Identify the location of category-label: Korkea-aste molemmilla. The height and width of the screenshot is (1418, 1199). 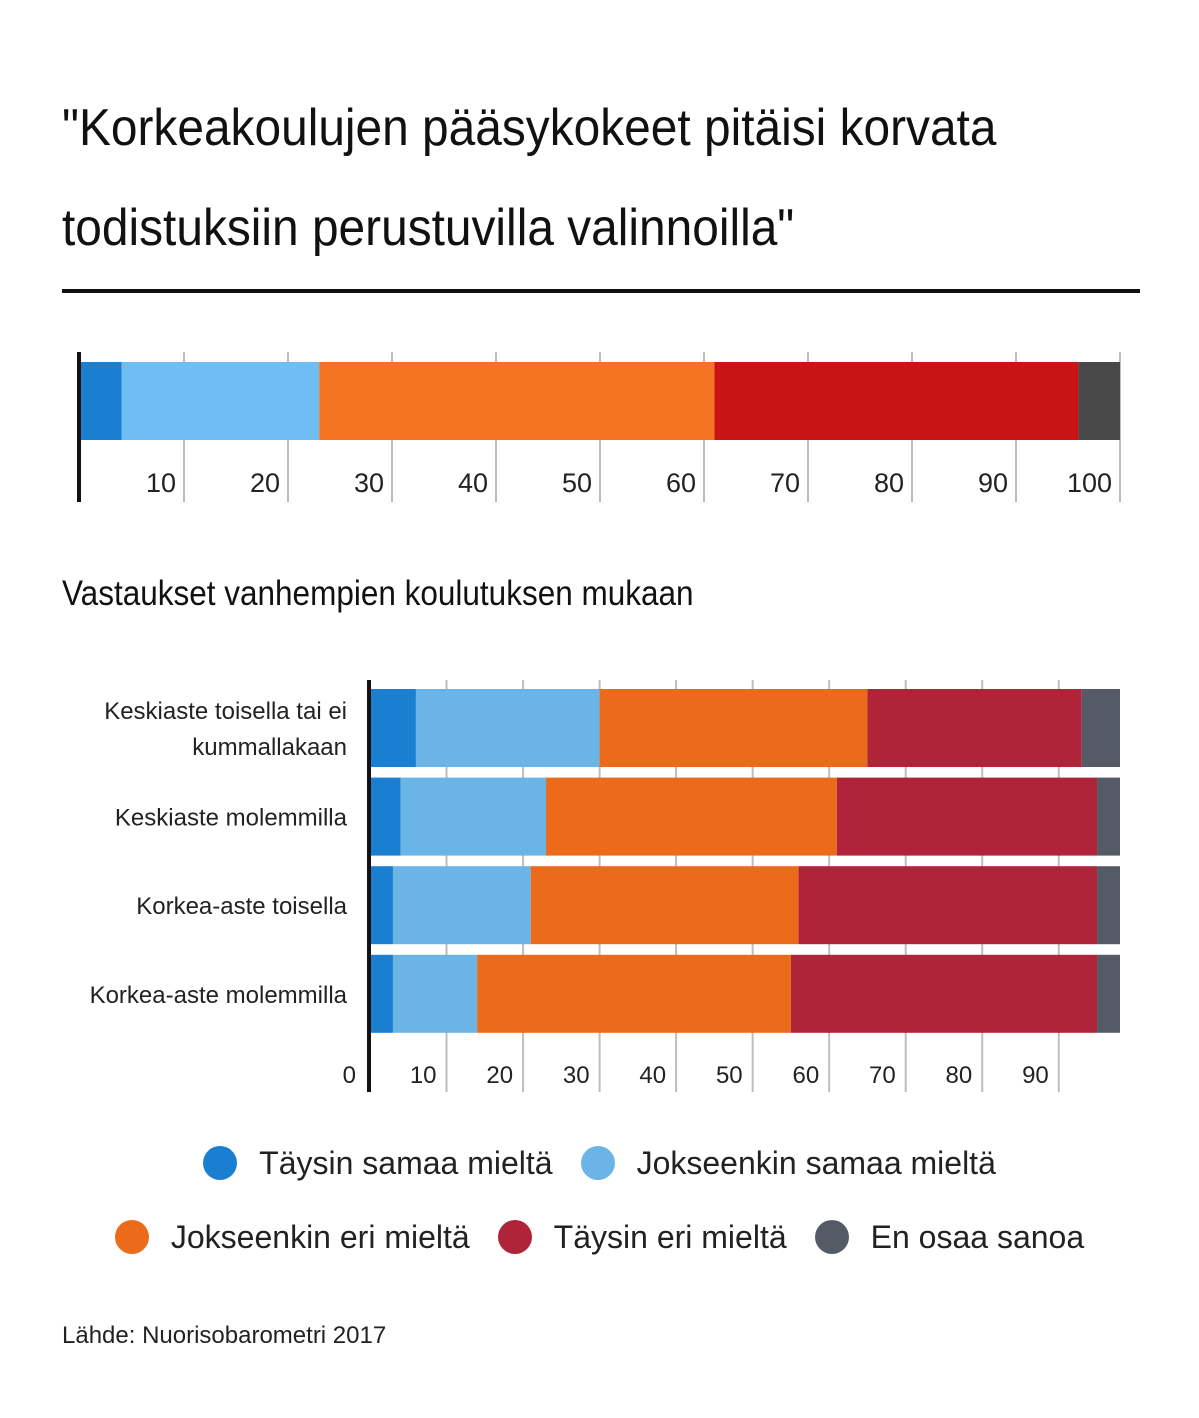
(219, 995).